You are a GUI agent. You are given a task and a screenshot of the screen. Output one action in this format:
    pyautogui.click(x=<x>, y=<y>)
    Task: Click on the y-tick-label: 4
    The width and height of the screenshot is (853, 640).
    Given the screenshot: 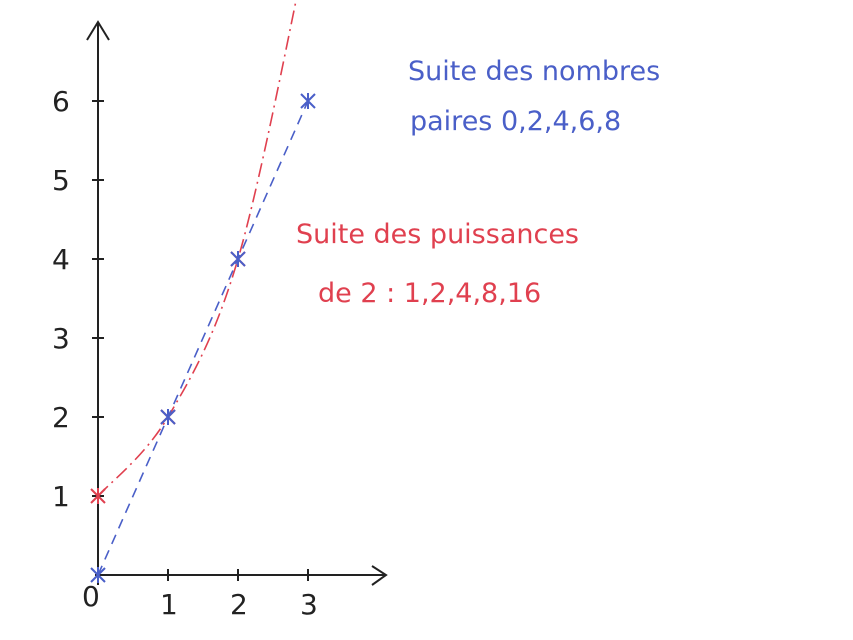 What is the action you would take?
    pyautogui.click(x=61, y=259)
    